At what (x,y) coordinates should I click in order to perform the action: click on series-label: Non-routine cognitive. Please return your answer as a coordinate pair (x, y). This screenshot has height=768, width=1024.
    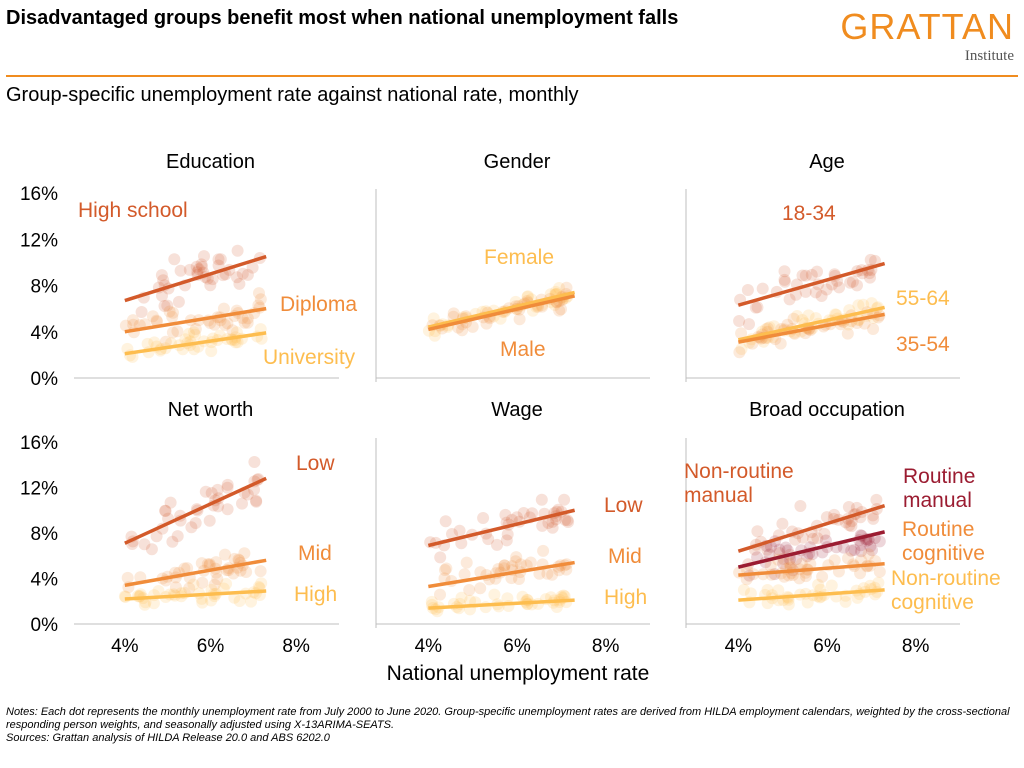
    Looking at the image, I should click on (946, 590).